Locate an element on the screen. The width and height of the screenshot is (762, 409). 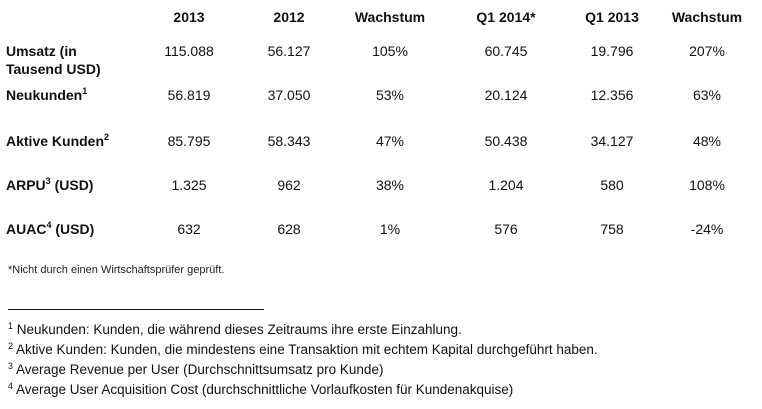
table-row-arpu: ARPU3 (USD) 1.325 962 38% 1.204 580 108% is located at coordinates (381, 198).